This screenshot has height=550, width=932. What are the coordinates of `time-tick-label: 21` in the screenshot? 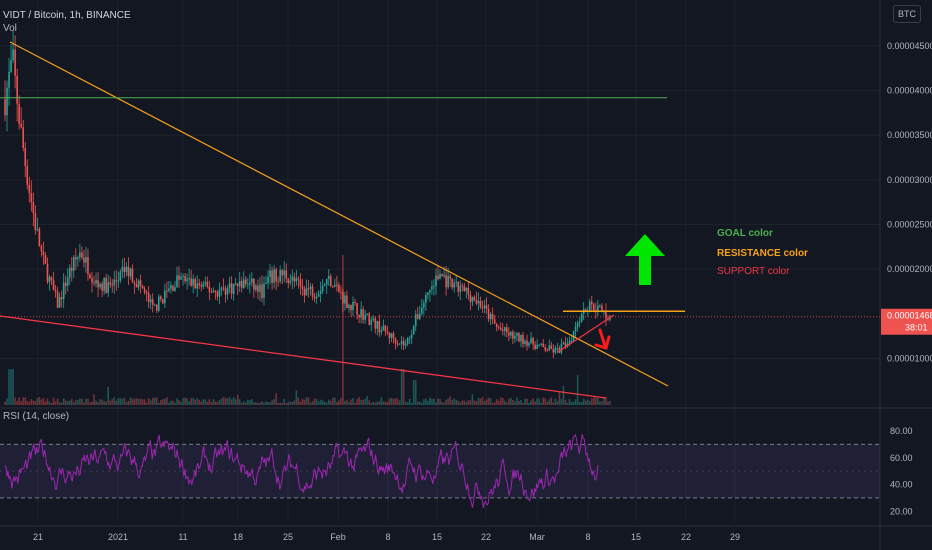 It's located at (38, 537).